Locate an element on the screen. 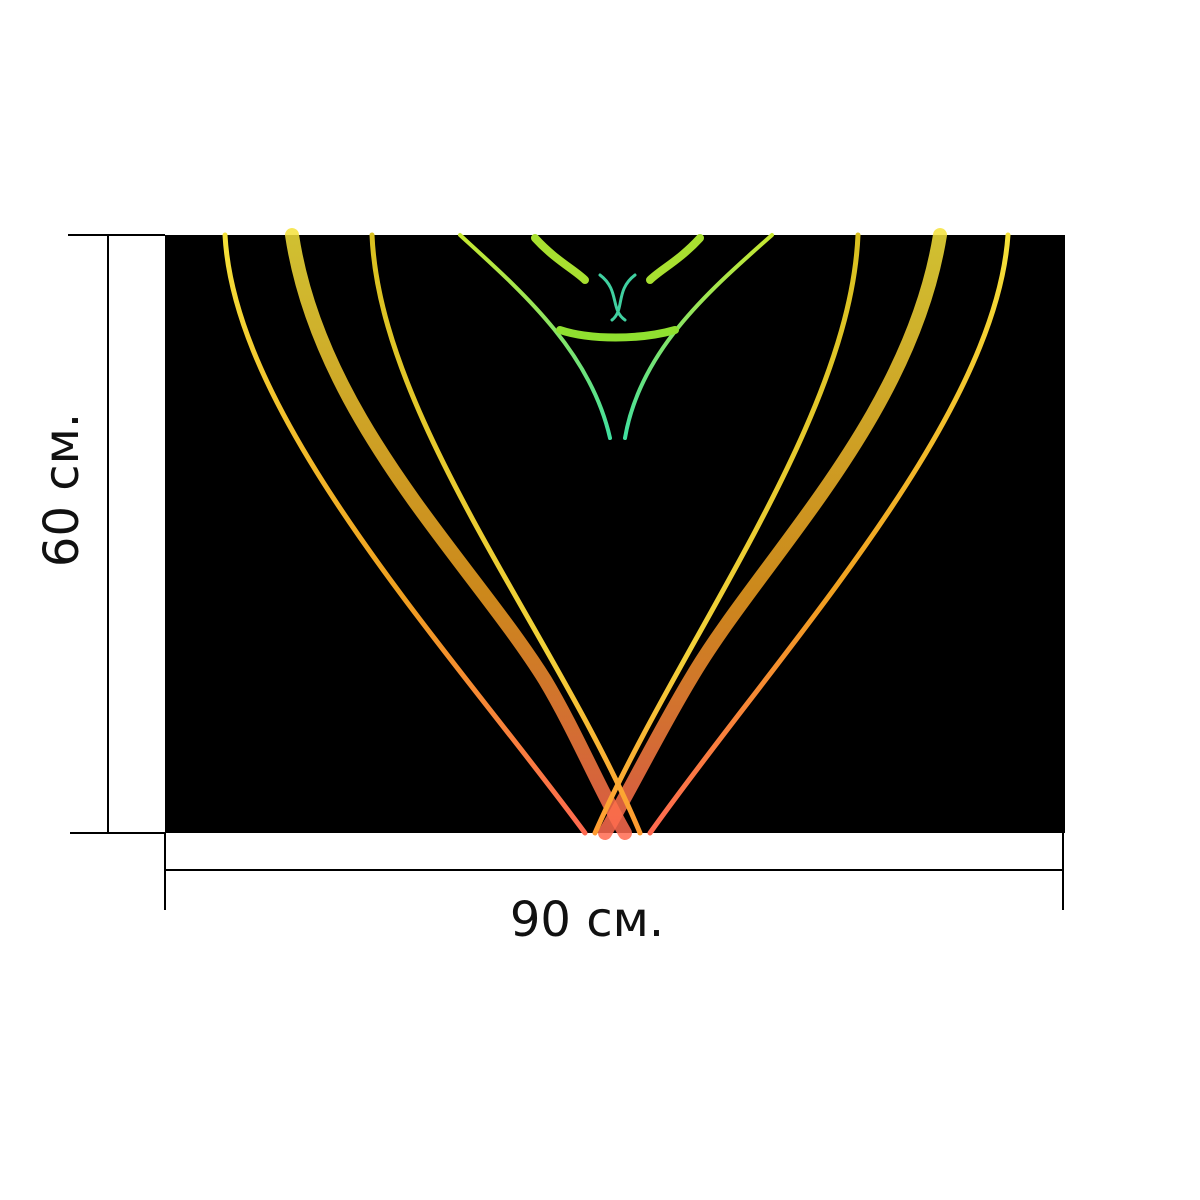 This screenshot has height=1200, width=1200. height-dimension: 60 см. is located at coordinates (99, 534).